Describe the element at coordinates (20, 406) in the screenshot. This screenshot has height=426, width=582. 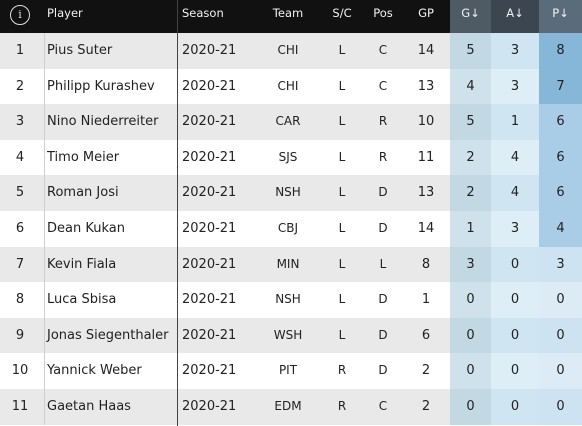
I see `rank-cell: 11` at that location.